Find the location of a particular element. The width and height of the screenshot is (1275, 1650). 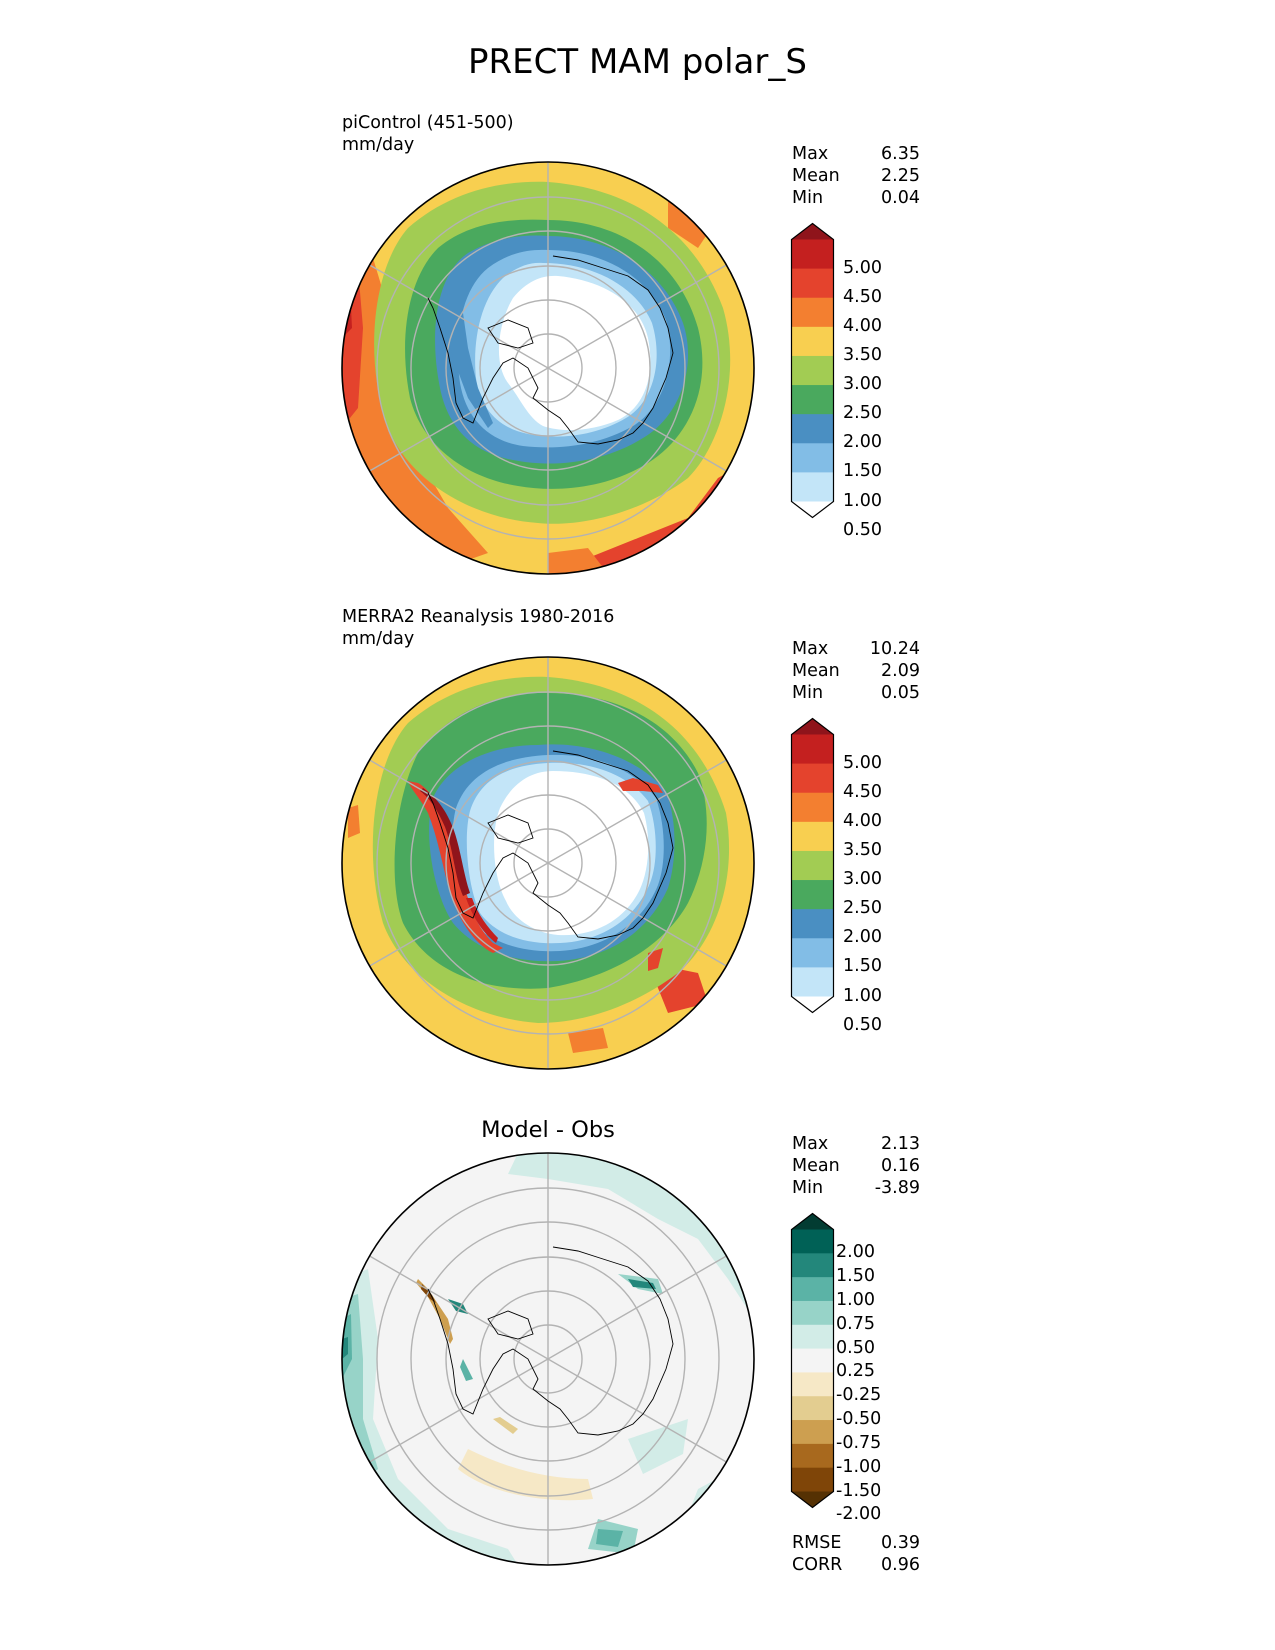

test-cbar-tick: 4.50 is located at coordinates (862, 296).